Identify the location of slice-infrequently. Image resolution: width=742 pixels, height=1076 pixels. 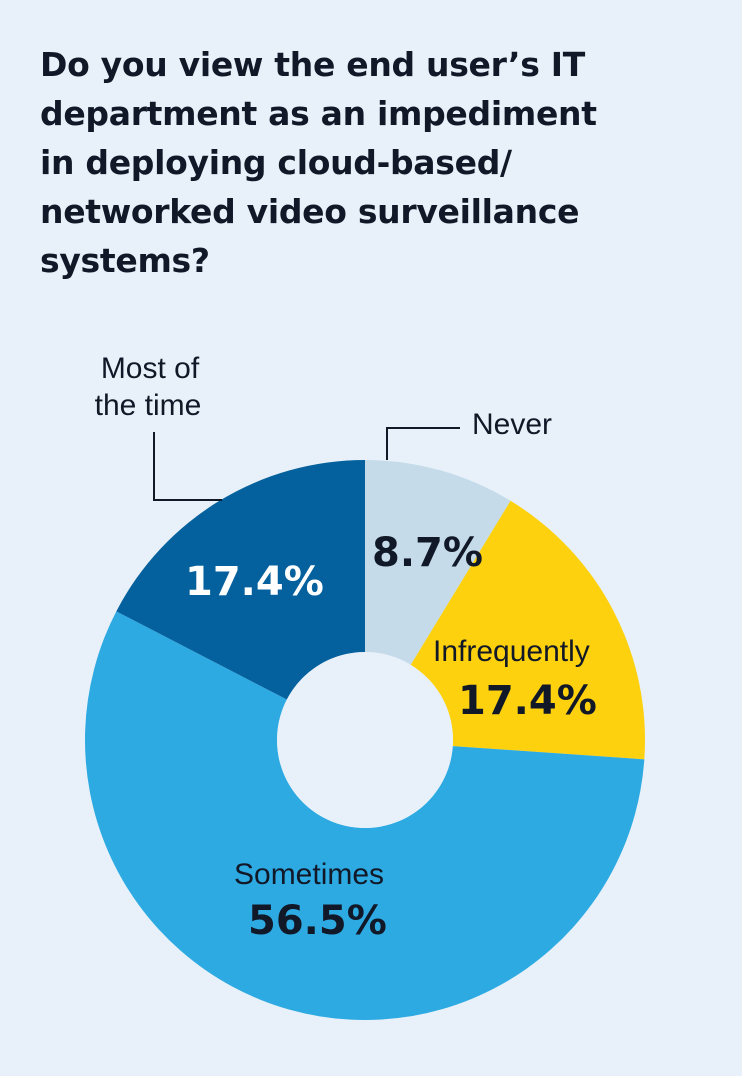
(527, 630).